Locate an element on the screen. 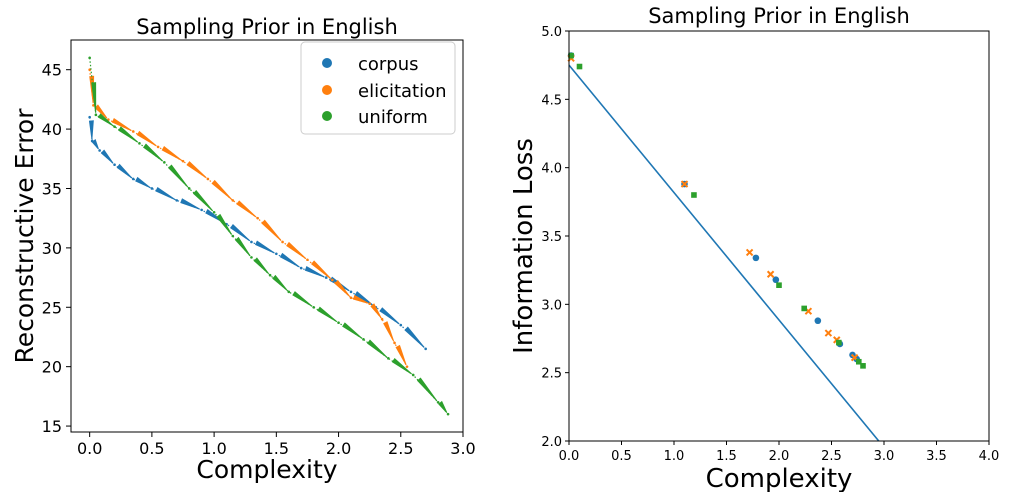 This screenshot has width=1016, height=492. right-x-tick-label: 3.5 is located at coordinates (936, 456).